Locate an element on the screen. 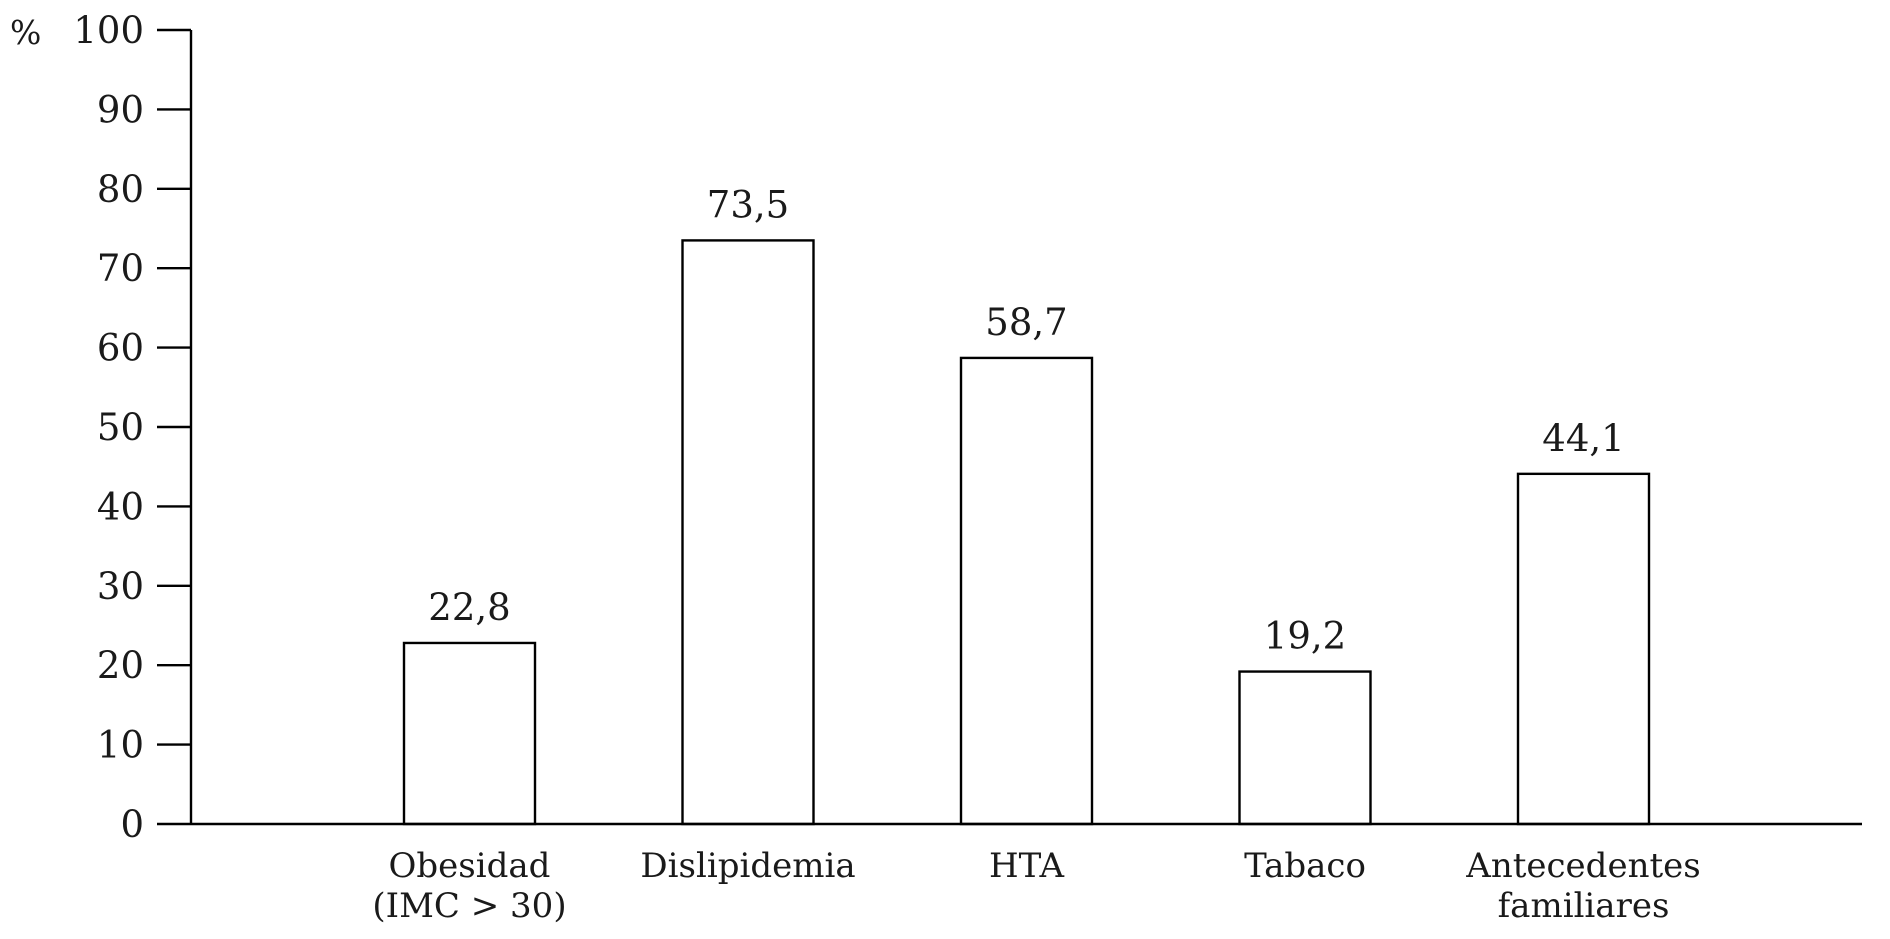 The height and width of the screenshot is (939, 1890). bar-value-label: 19,2 is located at coordinates (1305, 636).